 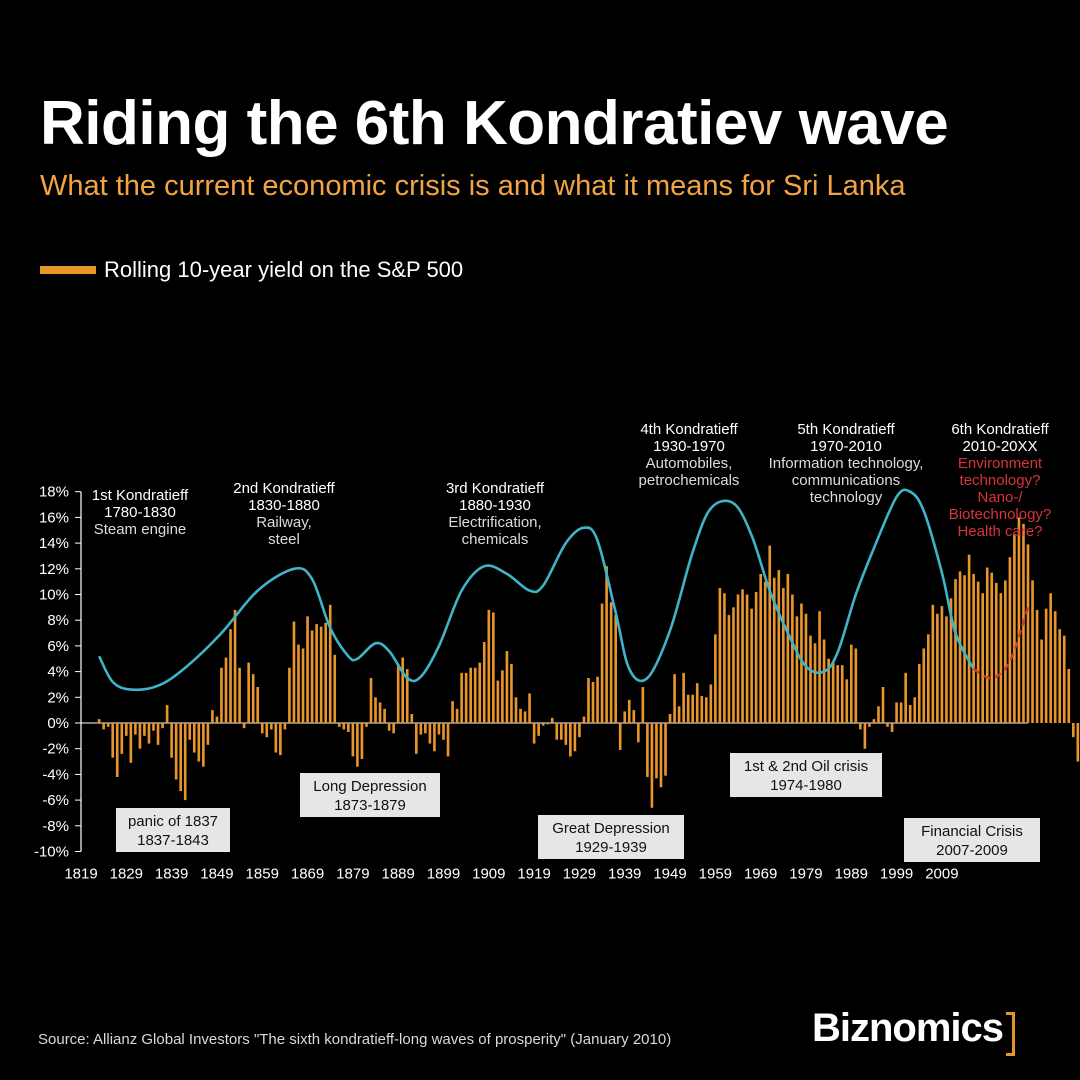 What do you see at coordinates (55, 800) in the screenshot?
I see `y-tick-label: -6%` at bounding box center [55, 800].